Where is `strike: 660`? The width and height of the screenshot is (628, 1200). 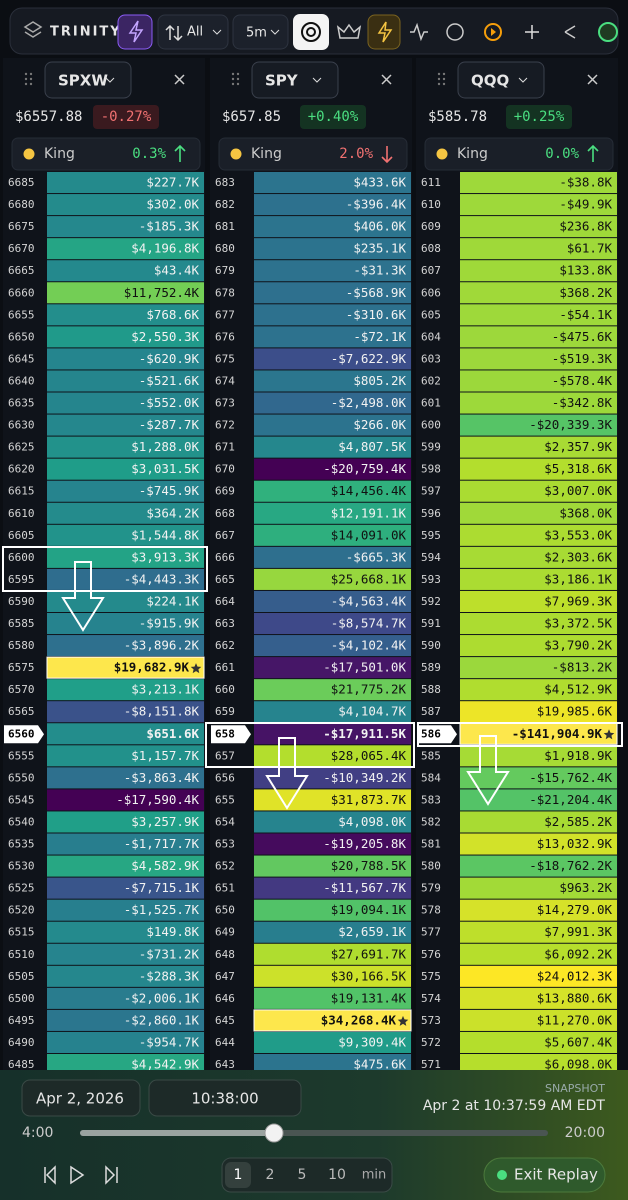 strike: 660 is located at coordinates (225, 689).